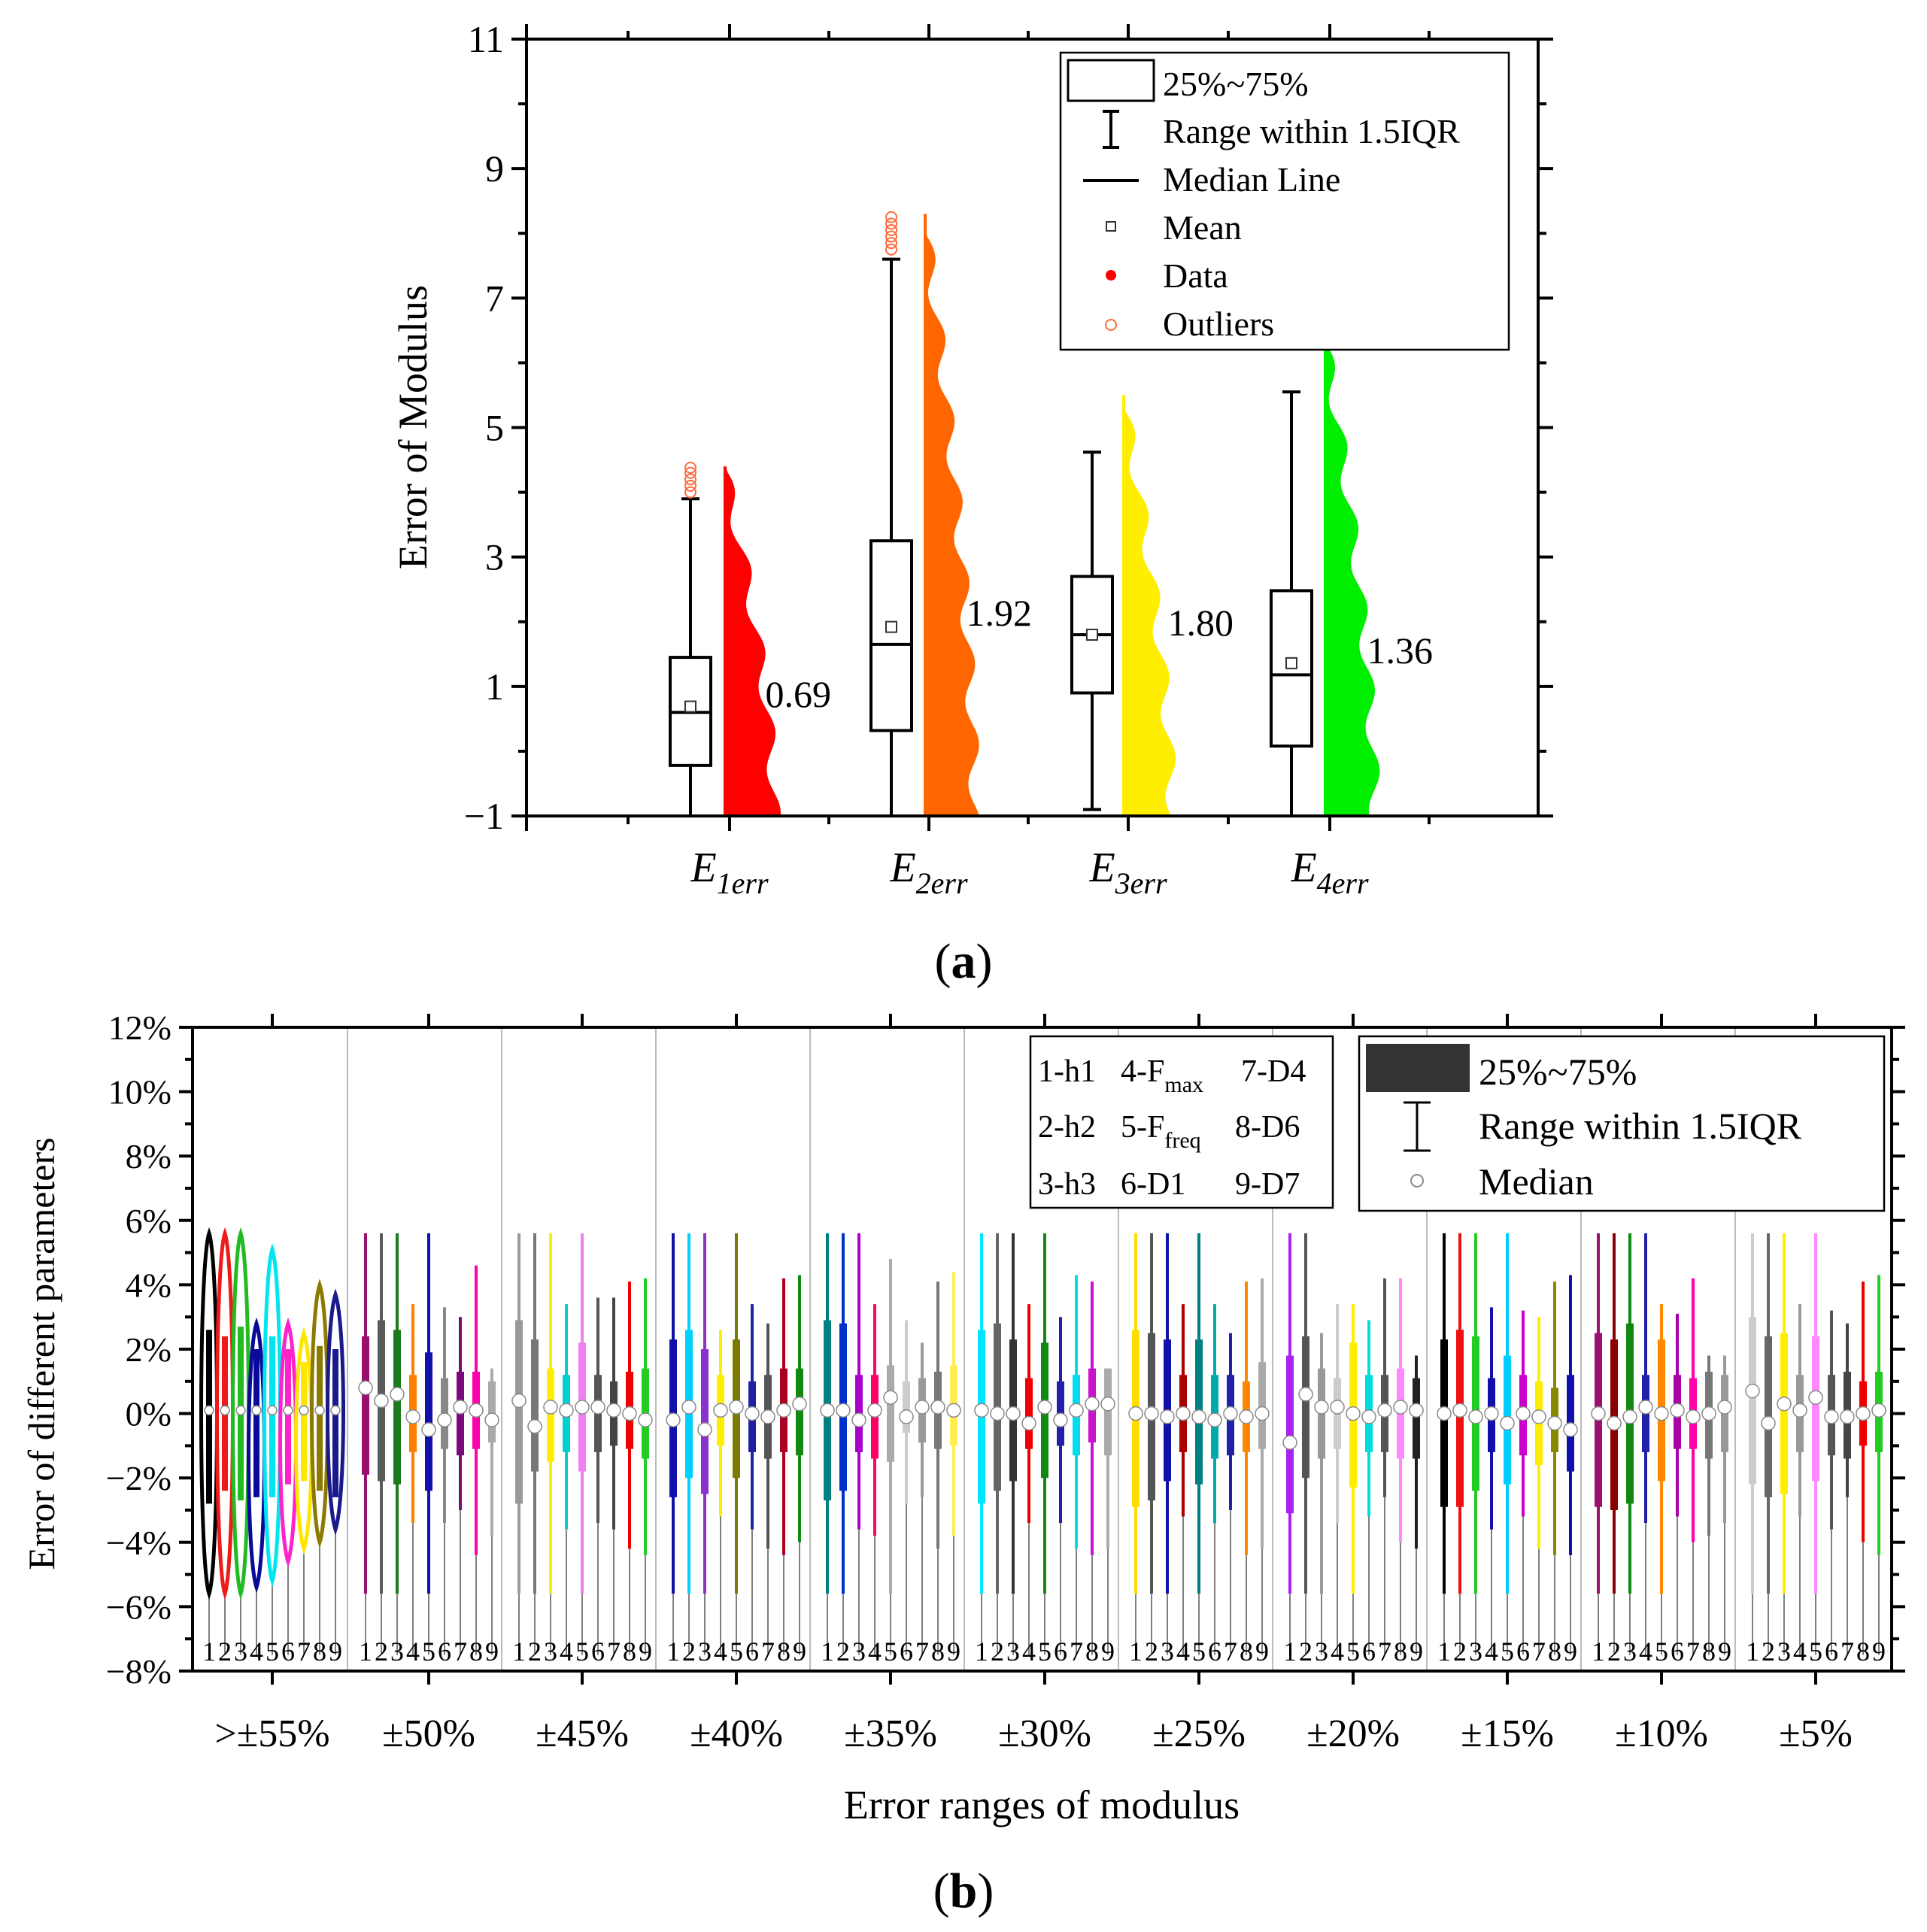 This screenshot has width=1927, height=1932. I want to click on xtick-label-e4: E4err, so click(1329, 872).